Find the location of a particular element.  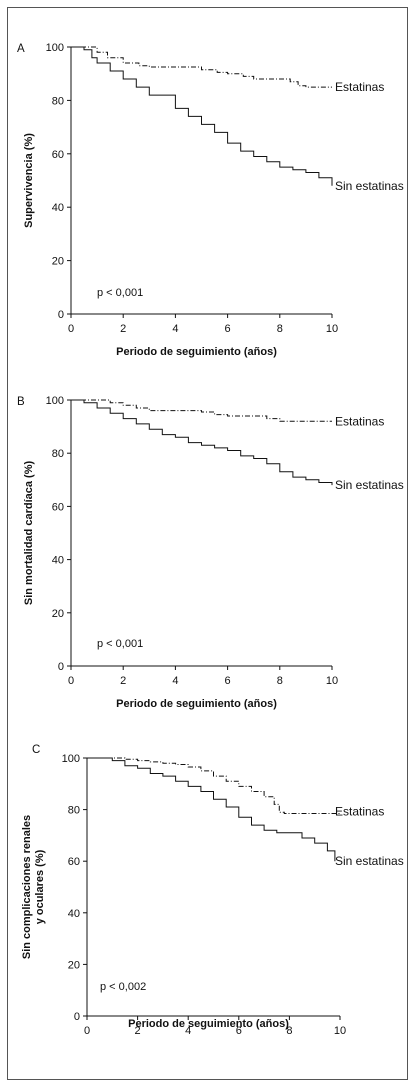

y-axis-label: Supervivencia (%) is located at coordinates (29, 180).